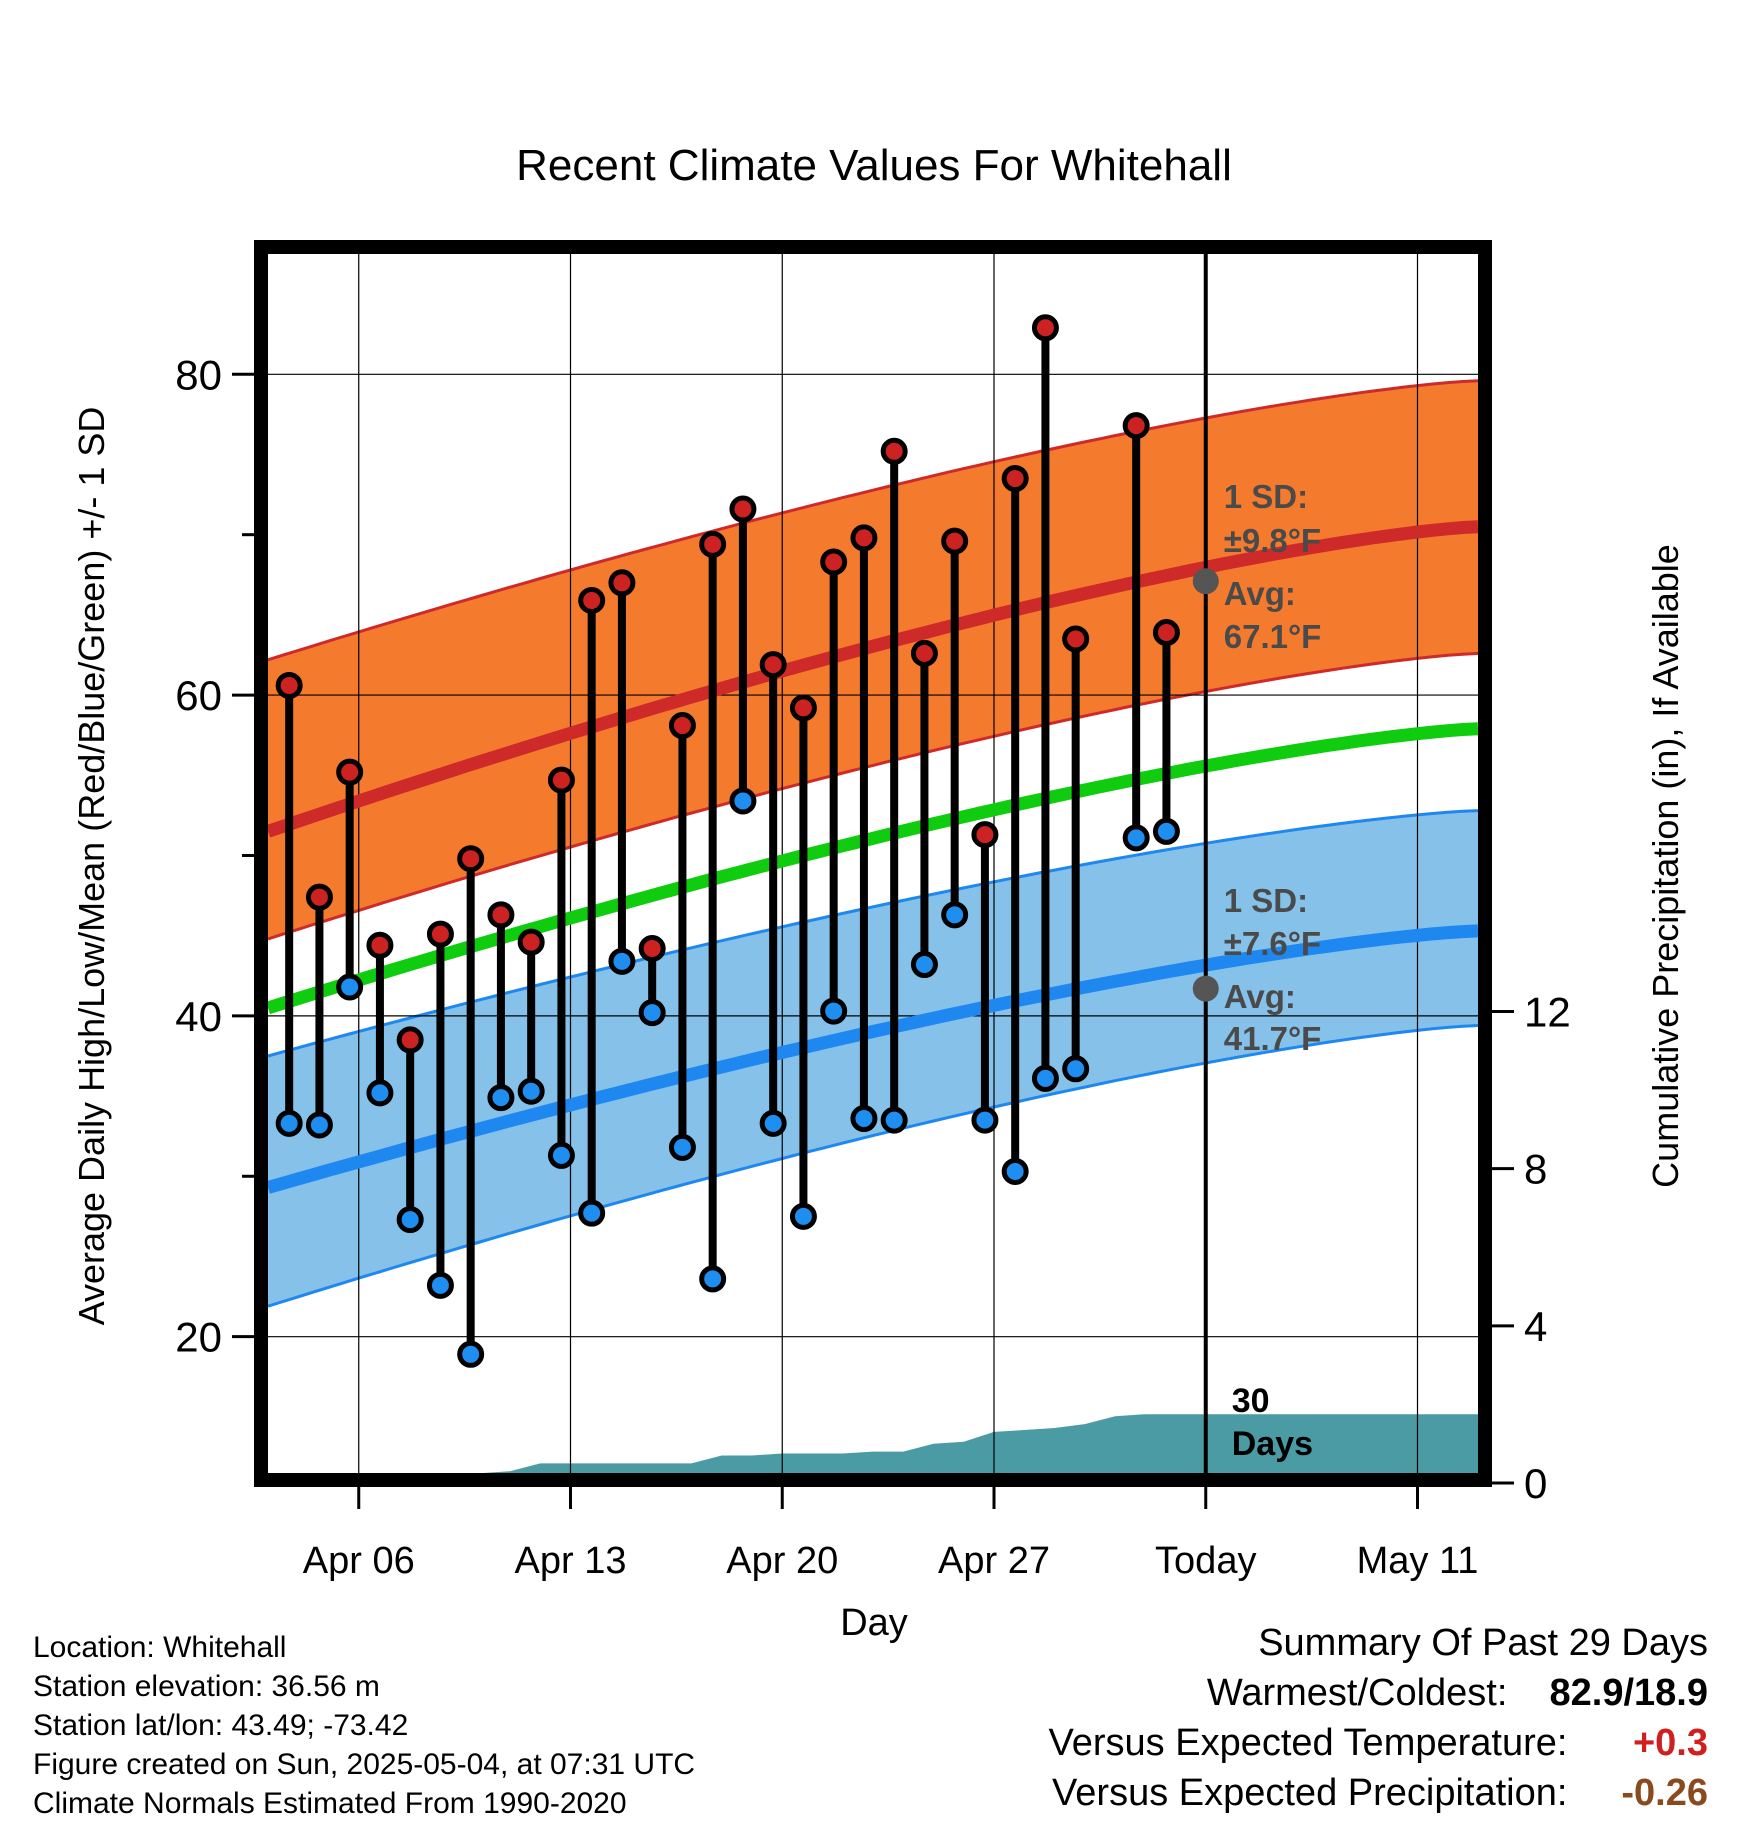 The width and height of the screenshot is (1748, 1828). What do you see at coordinates (1266, 496) in the screenshot?
I see `high-sd-label: 1 SD:` at bounding box center [1266, 496].